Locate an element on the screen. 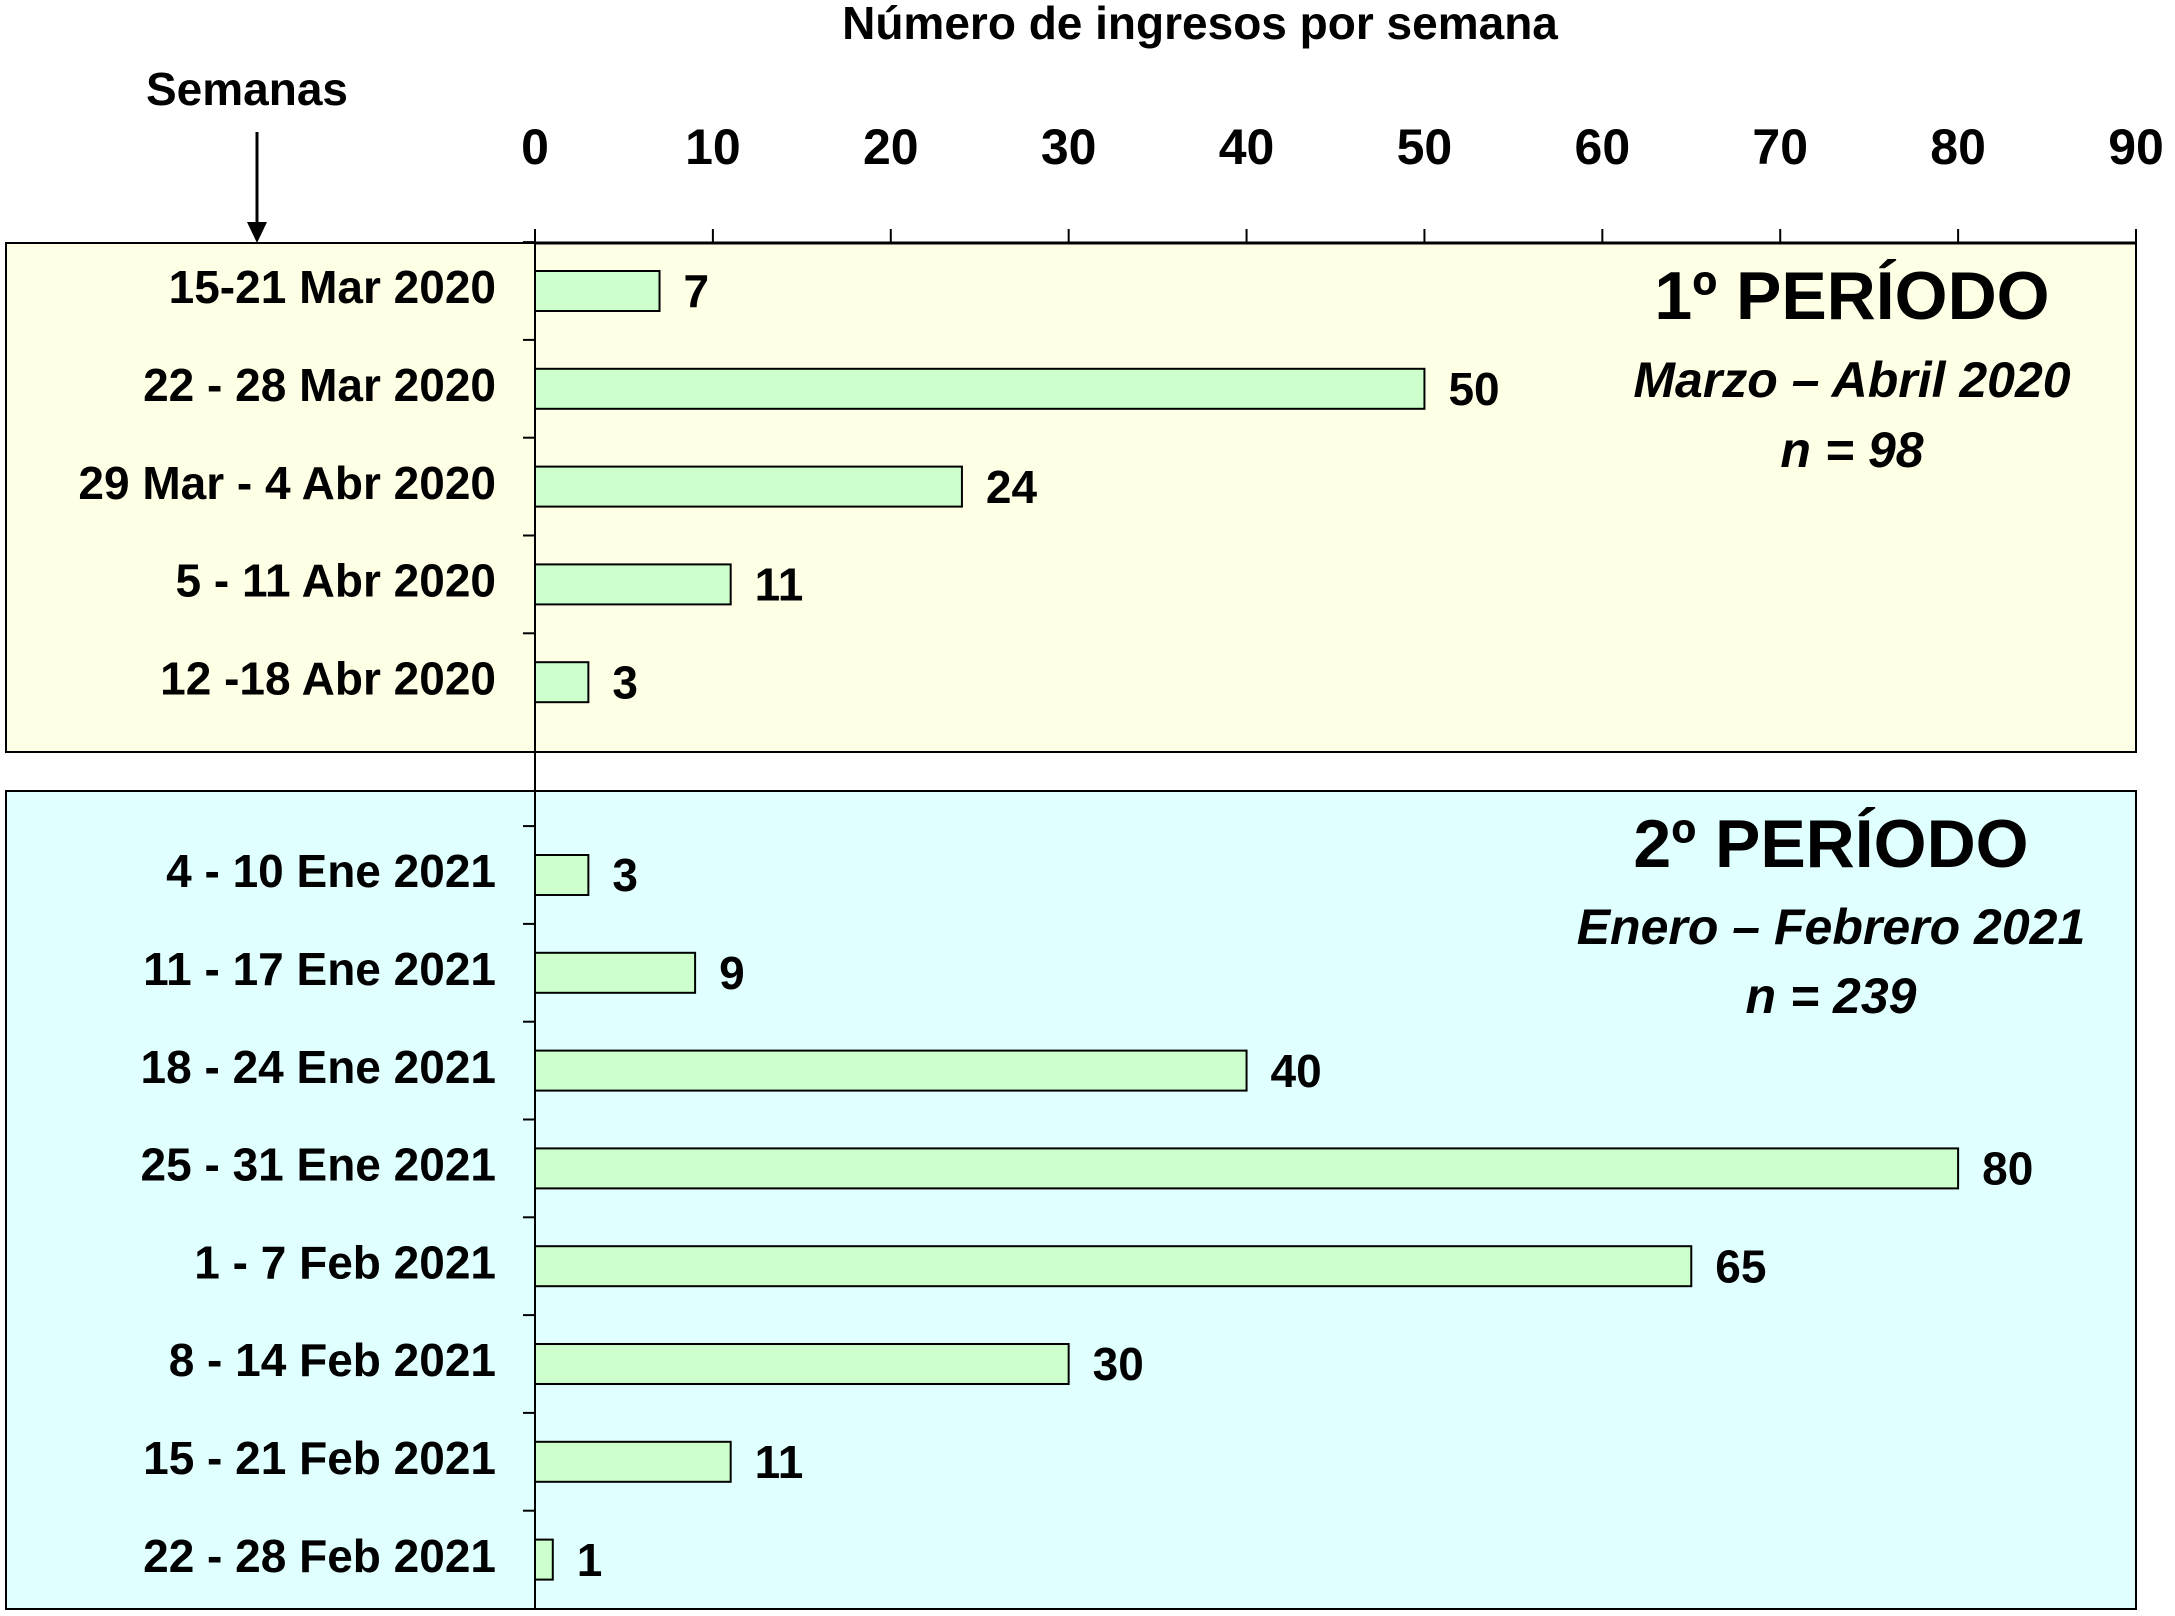 This screenshot has width=2175, height=1616. data-label: 24 is located at coordinates (1012, 487).